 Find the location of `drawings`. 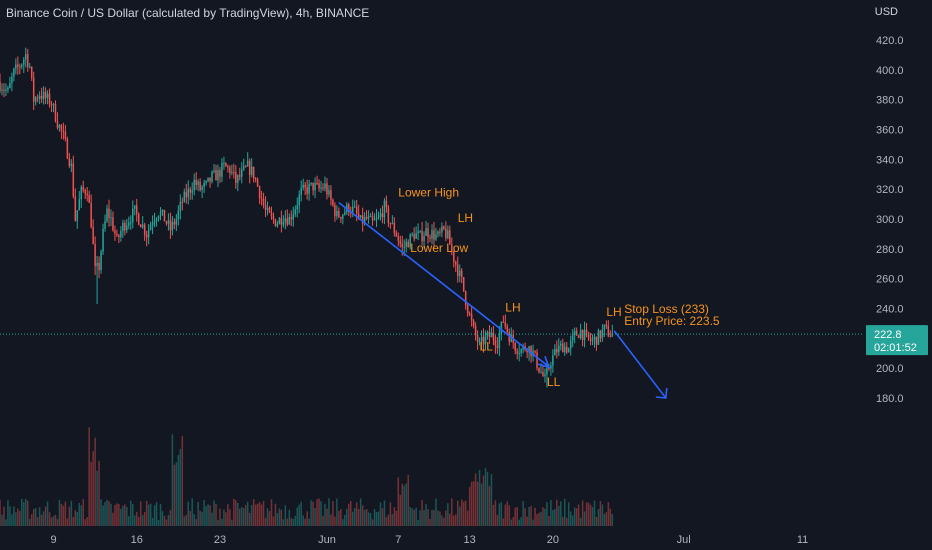

drawings is located at coordinates (503, 300).